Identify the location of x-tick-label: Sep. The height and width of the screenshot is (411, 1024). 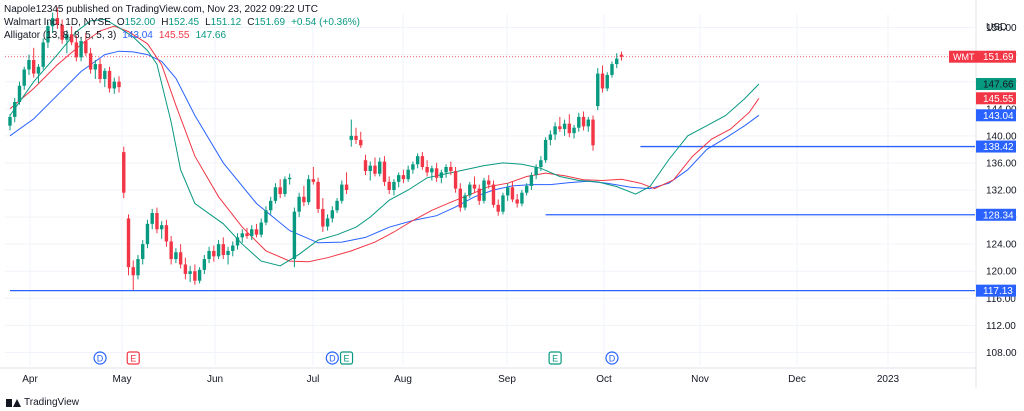
(507, 379).